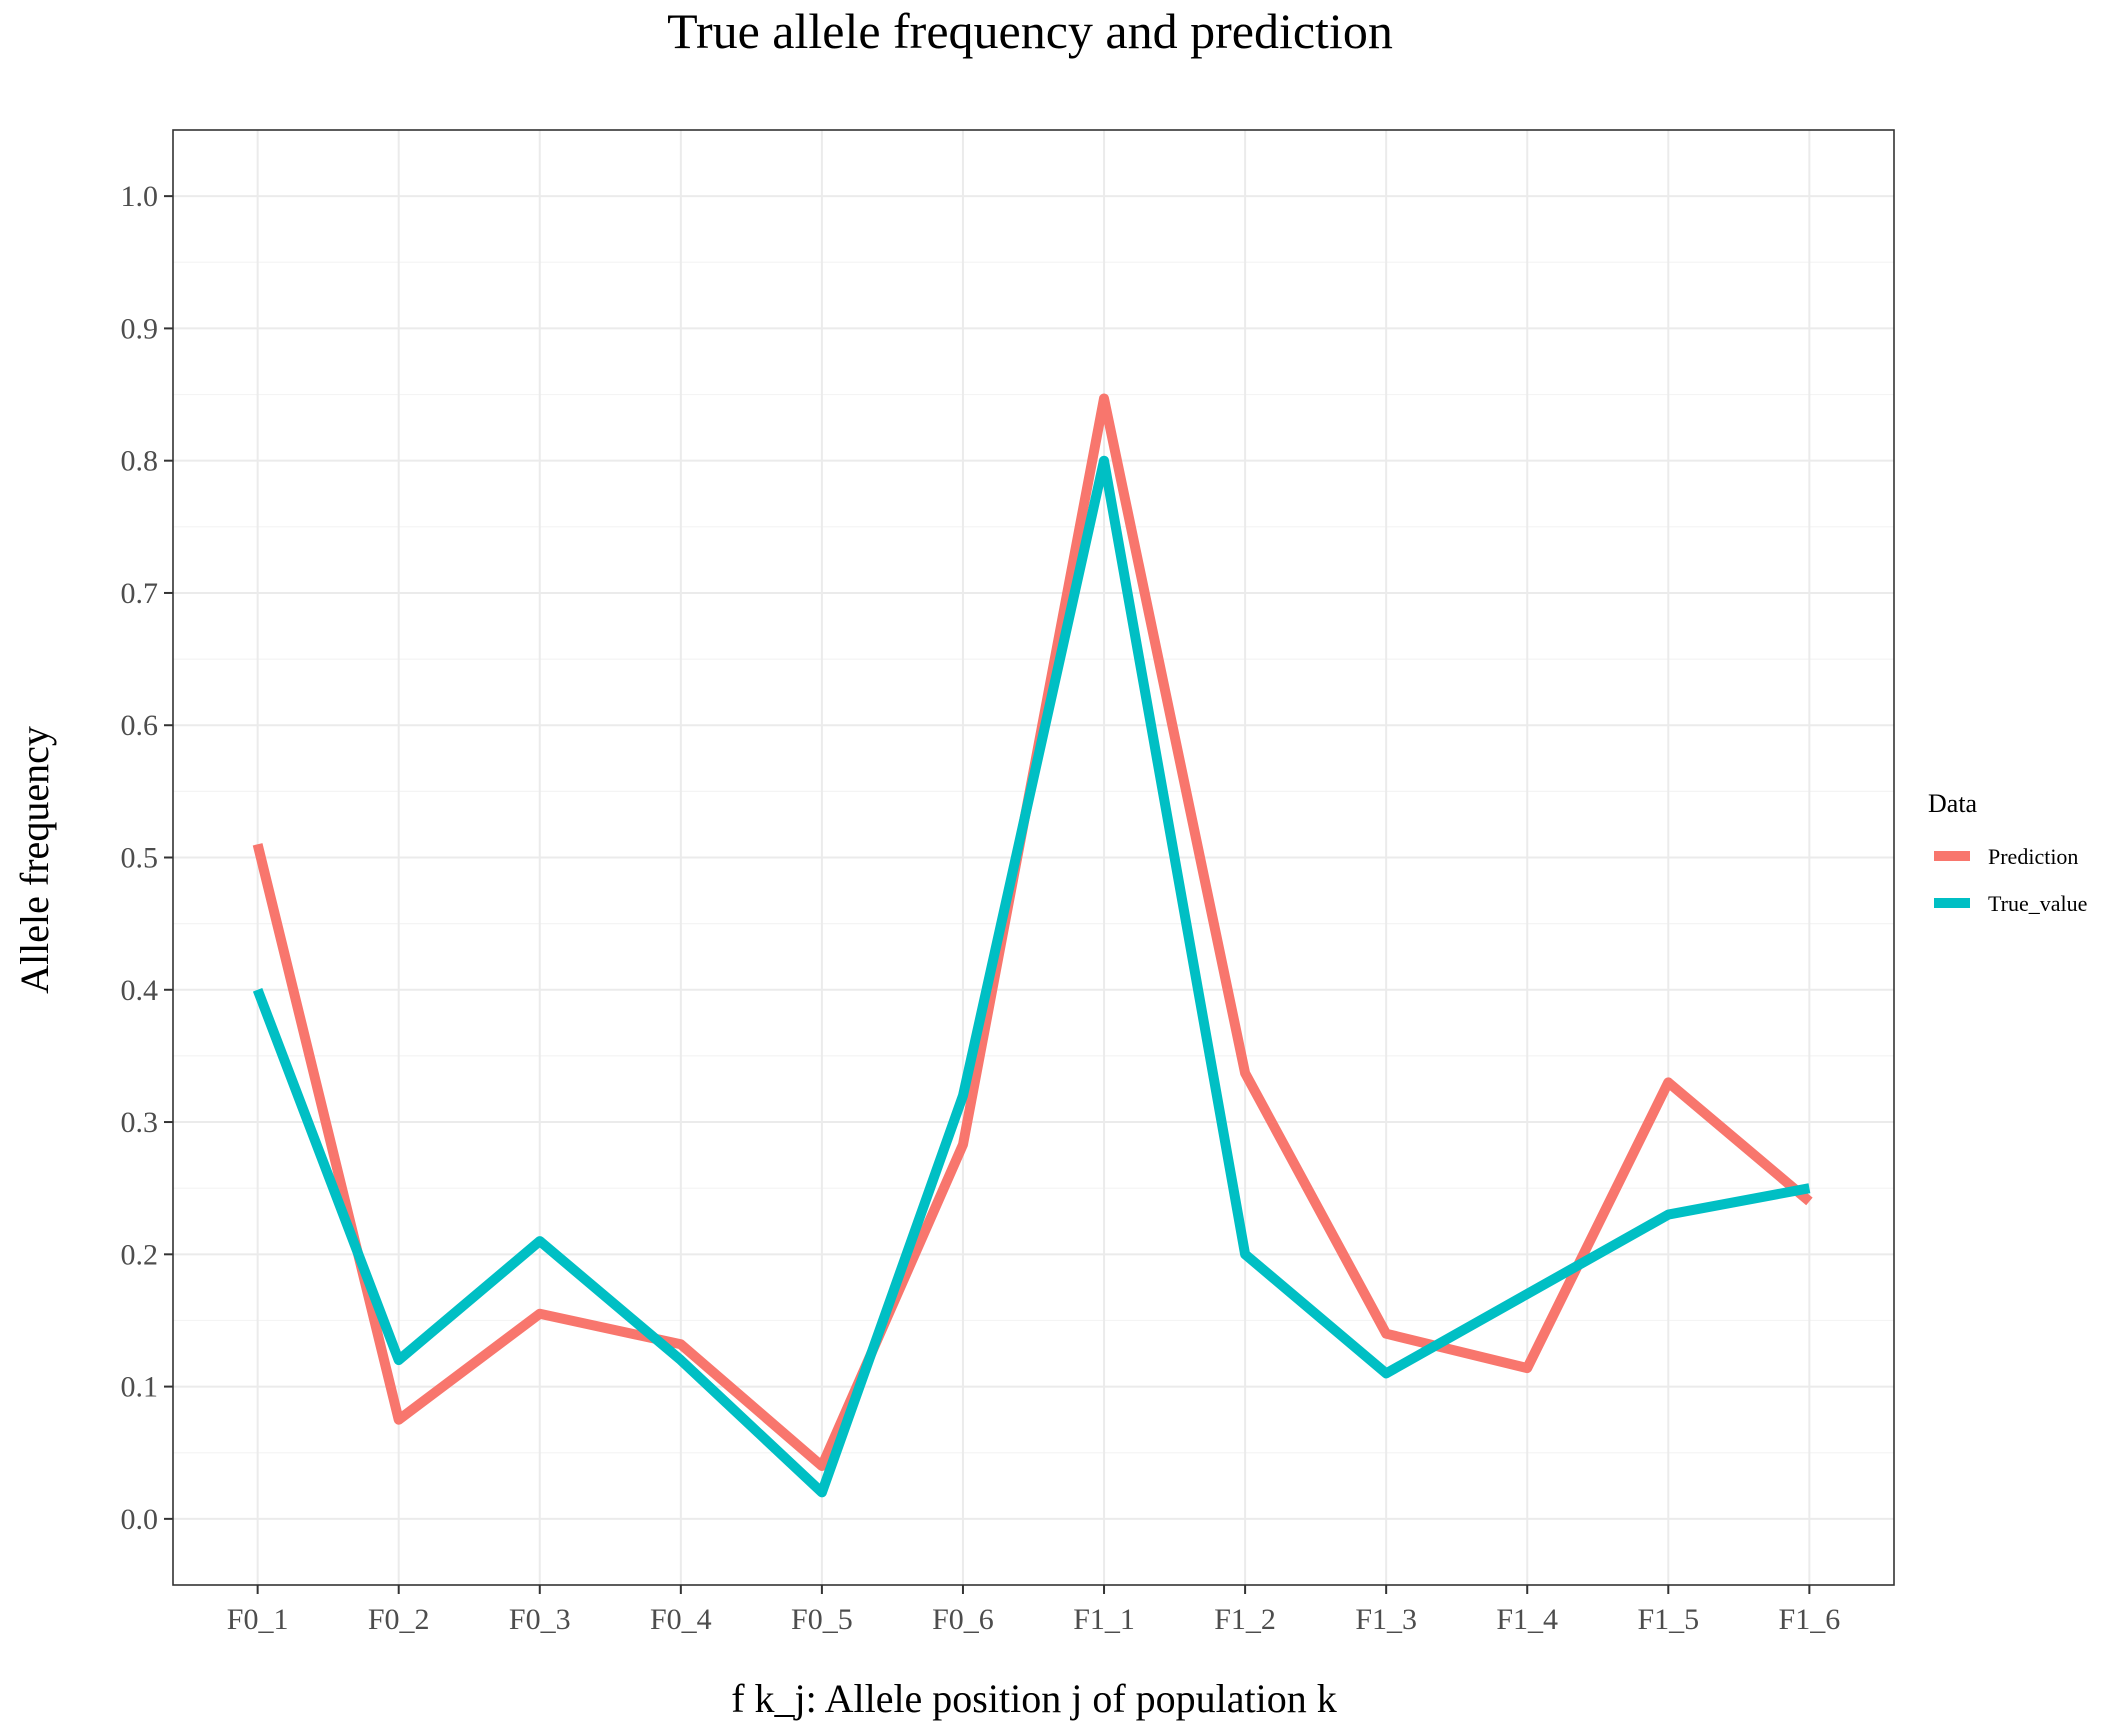  I want to click on y-axis-title: Allele frequency, so click(34, 860).